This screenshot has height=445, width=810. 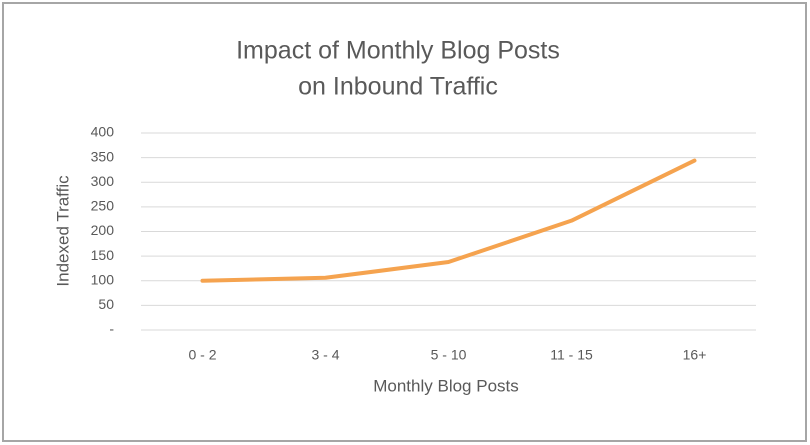 I want to click on x-tick-label: 11 - 15, so click(x=571, y=355).